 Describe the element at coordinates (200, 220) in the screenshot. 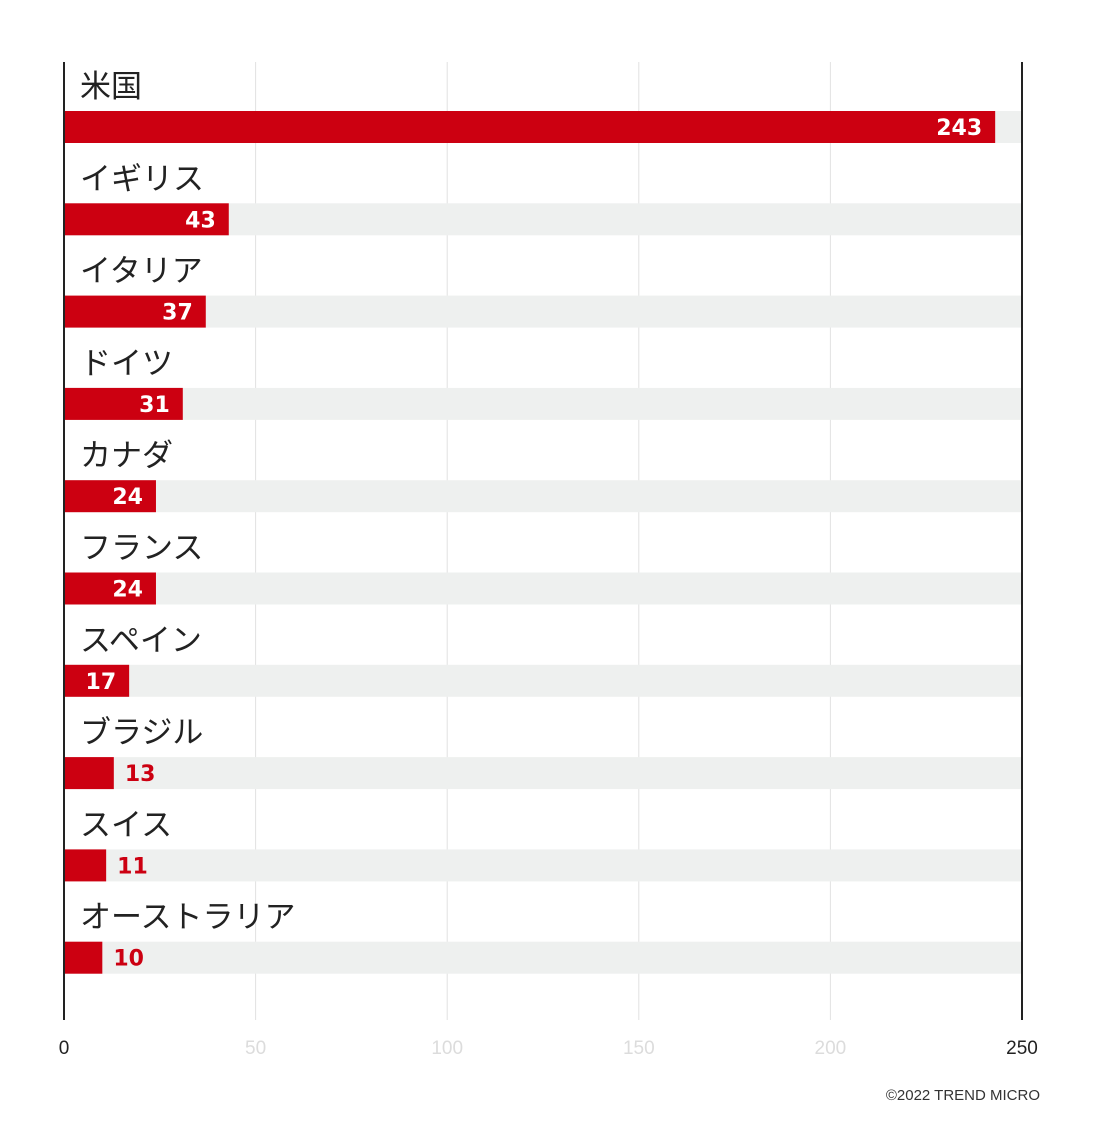

I see `value-label: 43` at that location.